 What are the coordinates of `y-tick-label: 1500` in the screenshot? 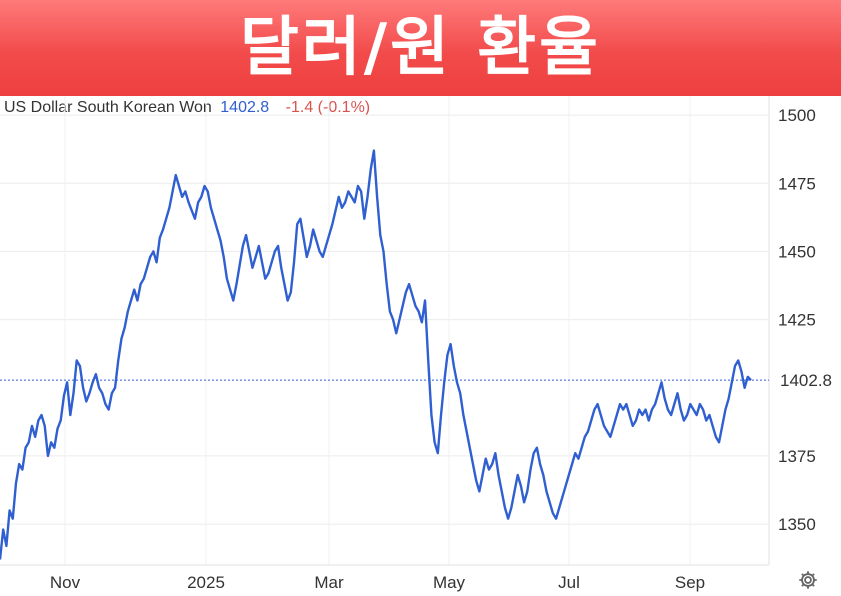 It's located at (797, 115).